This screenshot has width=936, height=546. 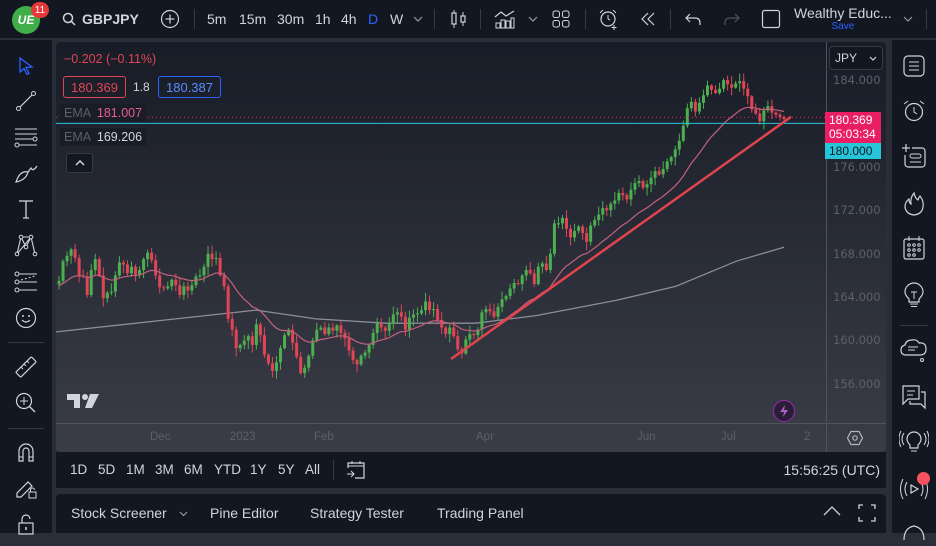 I want to click on watchlist-icon, so click(x=914, y=66).